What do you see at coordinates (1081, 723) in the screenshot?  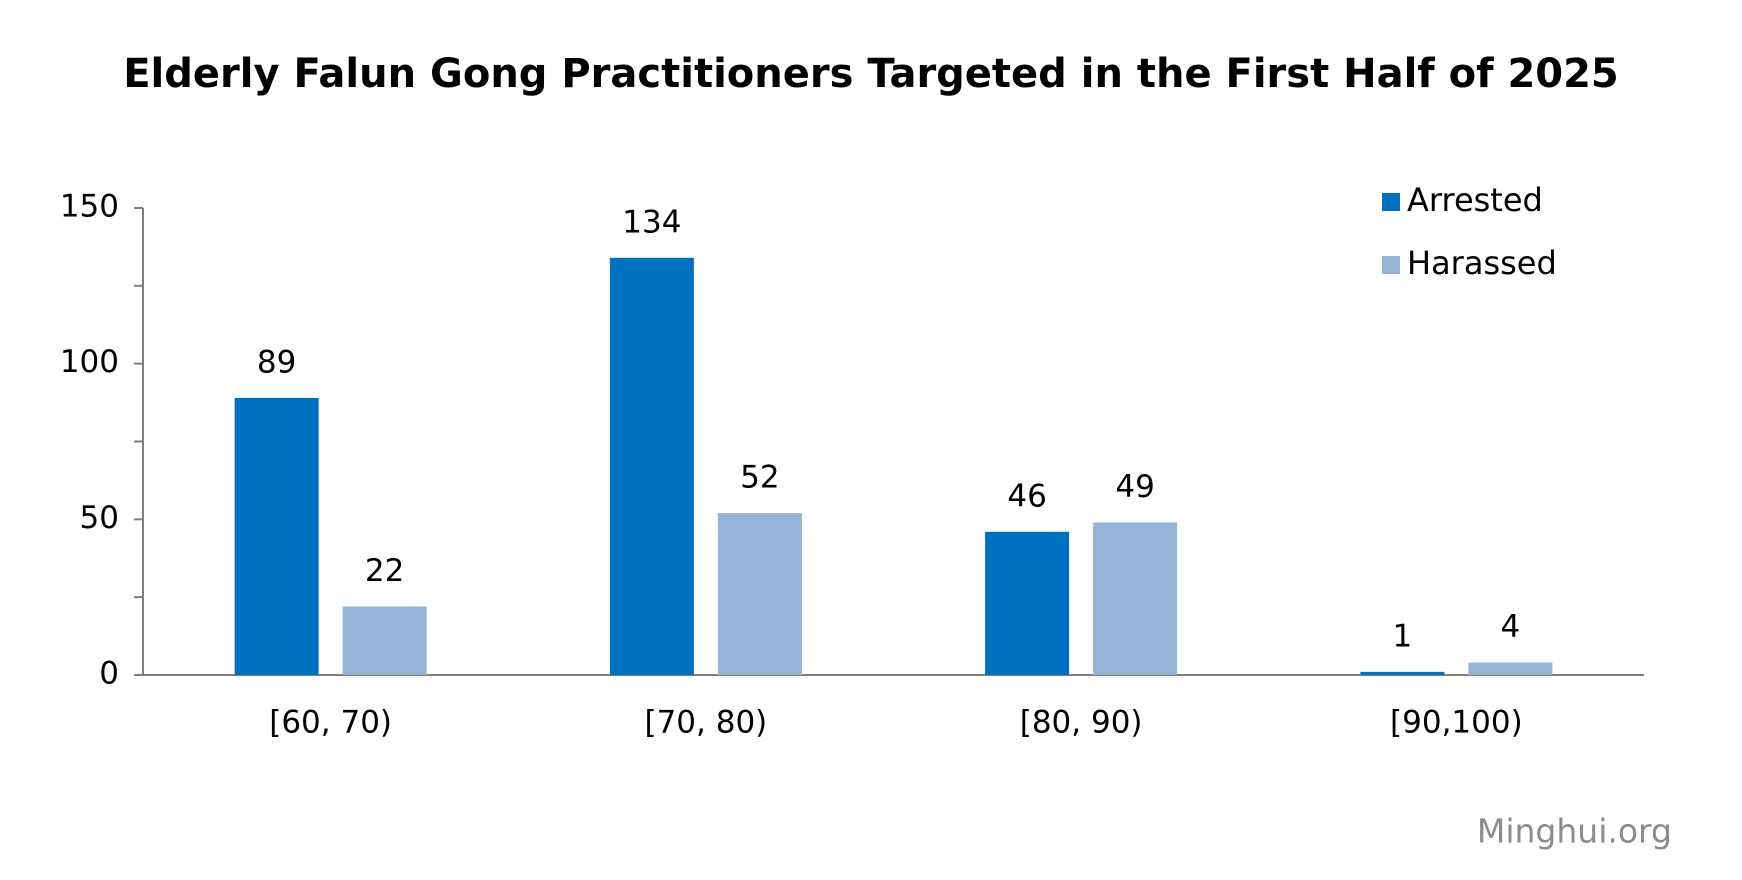 I see `x-tick-label: [80, 90)` at bounding box center [1081, 723].